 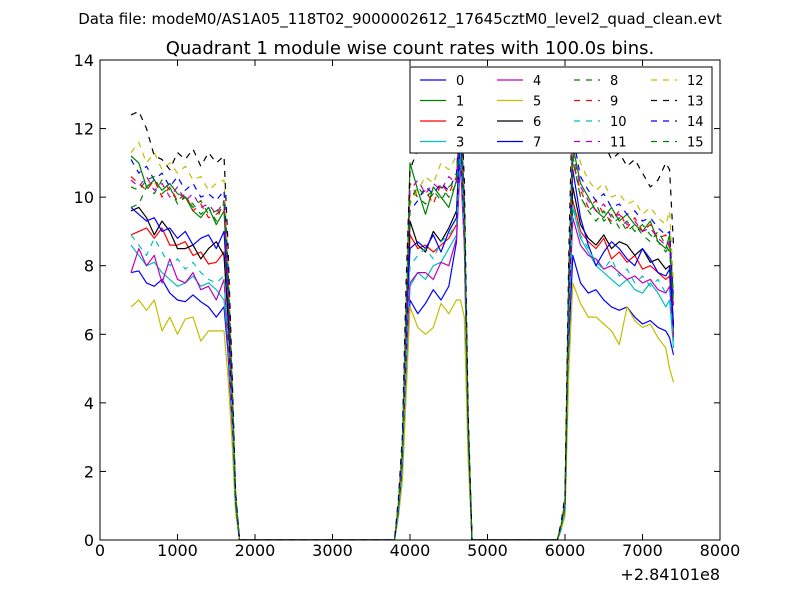 What do you see at coordinates (89, 471) in the screenshot?
I see `y-tick-label: 2` at bounding box center [89, 471].